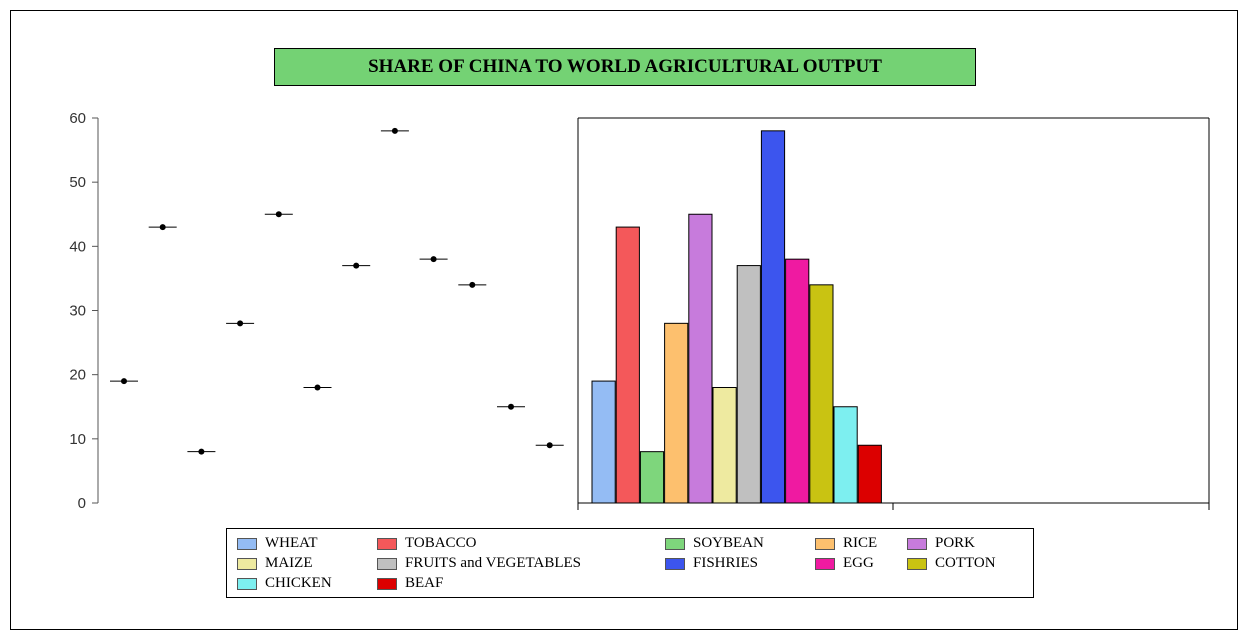 The height and width of the screenshot is (630, 1246). I want to click on legend-item: WHEAT, so click(277, 543).